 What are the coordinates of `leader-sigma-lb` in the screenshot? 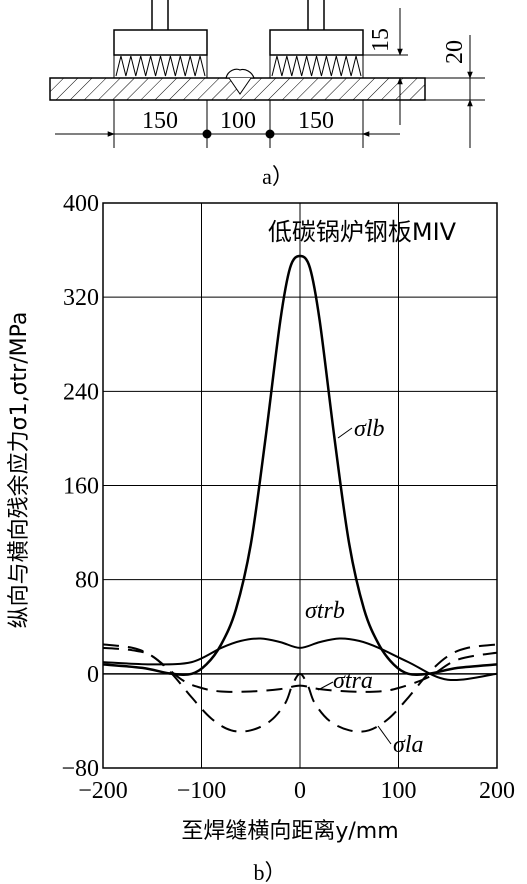 It's located at (345, 433).